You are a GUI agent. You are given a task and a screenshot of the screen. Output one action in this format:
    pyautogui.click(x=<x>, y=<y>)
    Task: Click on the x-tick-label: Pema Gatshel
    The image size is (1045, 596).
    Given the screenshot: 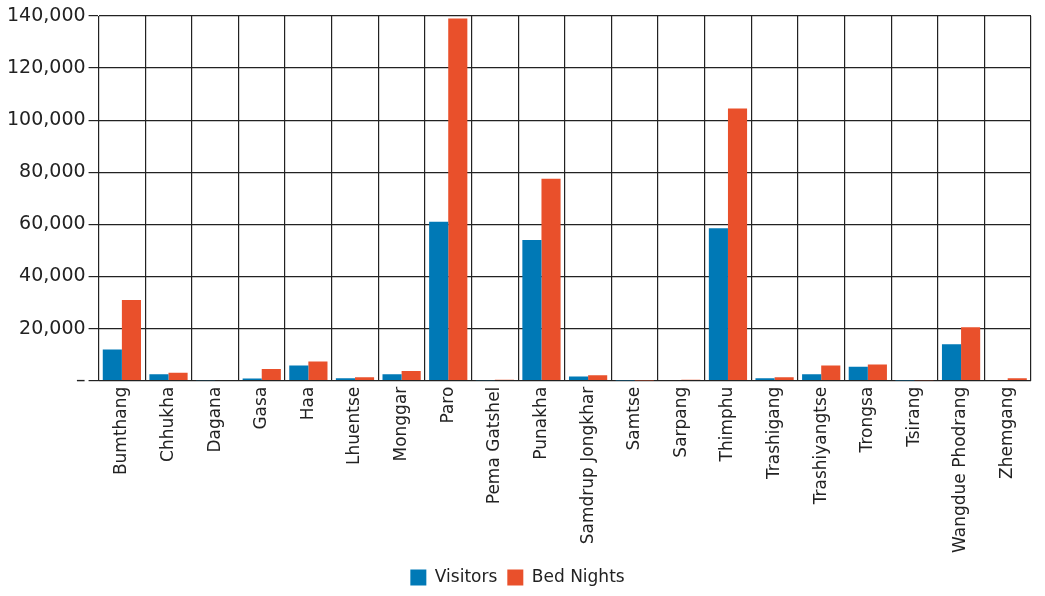 What is the action you would take?
    pyautogui.click(x=493, y=445)
    